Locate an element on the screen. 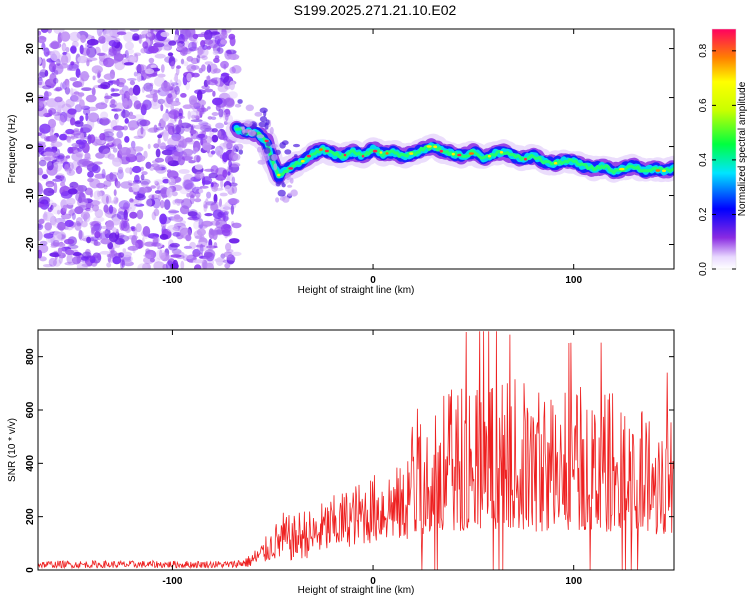  colorbar-tick-label: 0.6 is located at coordinates (703, 105).